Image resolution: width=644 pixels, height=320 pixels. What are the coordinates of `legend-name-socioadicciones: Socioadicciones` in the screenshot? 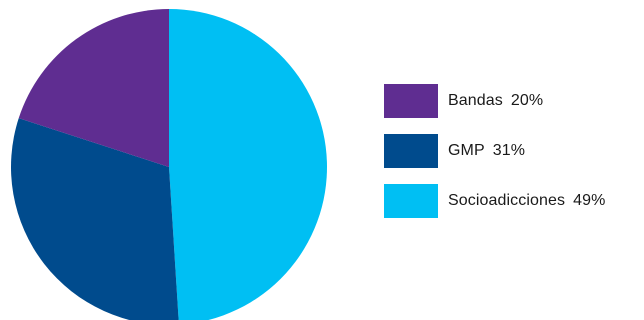 It's located at (507, 200).